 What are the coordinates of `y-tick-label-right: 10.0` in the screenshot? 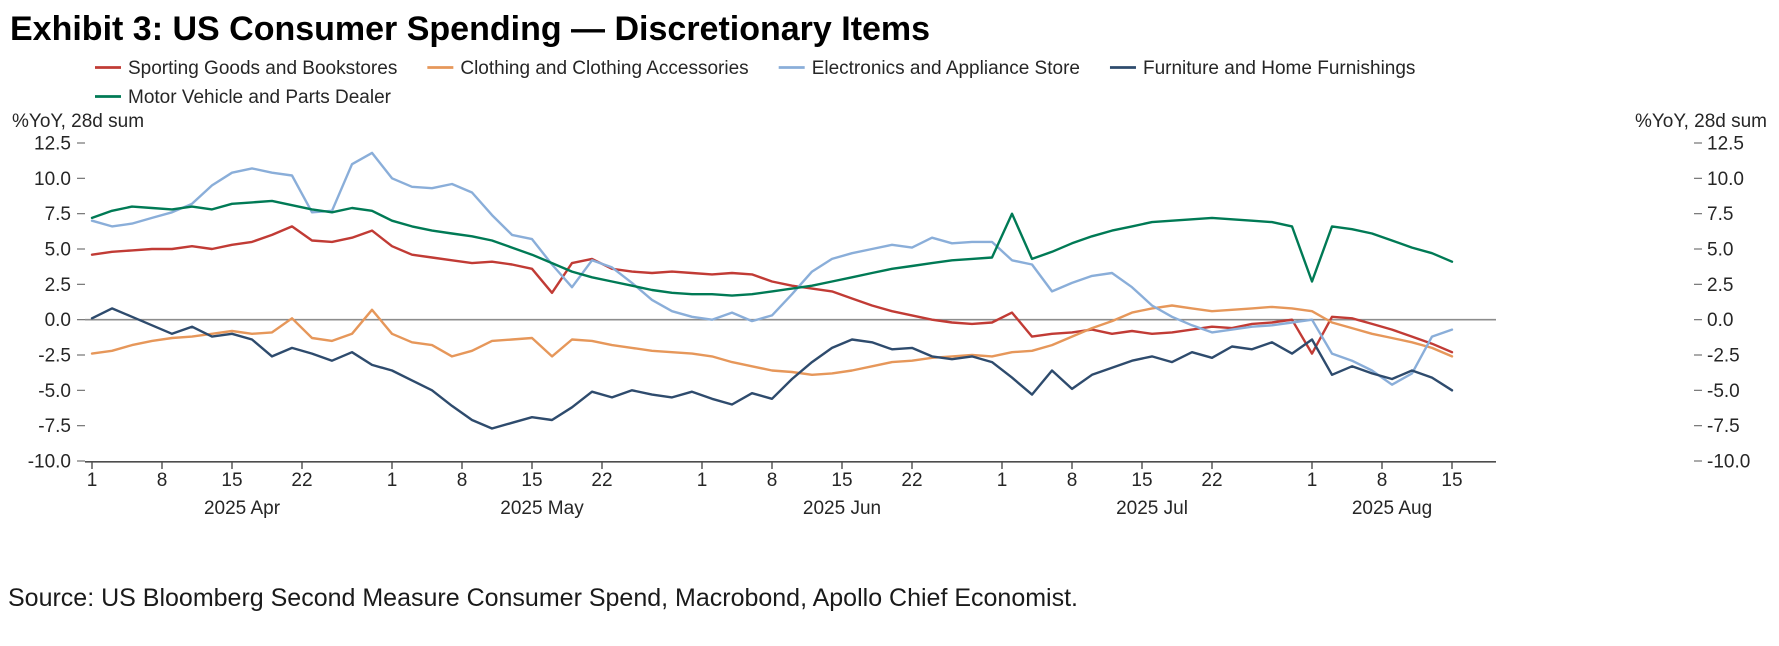 It's located at (1725, 179).